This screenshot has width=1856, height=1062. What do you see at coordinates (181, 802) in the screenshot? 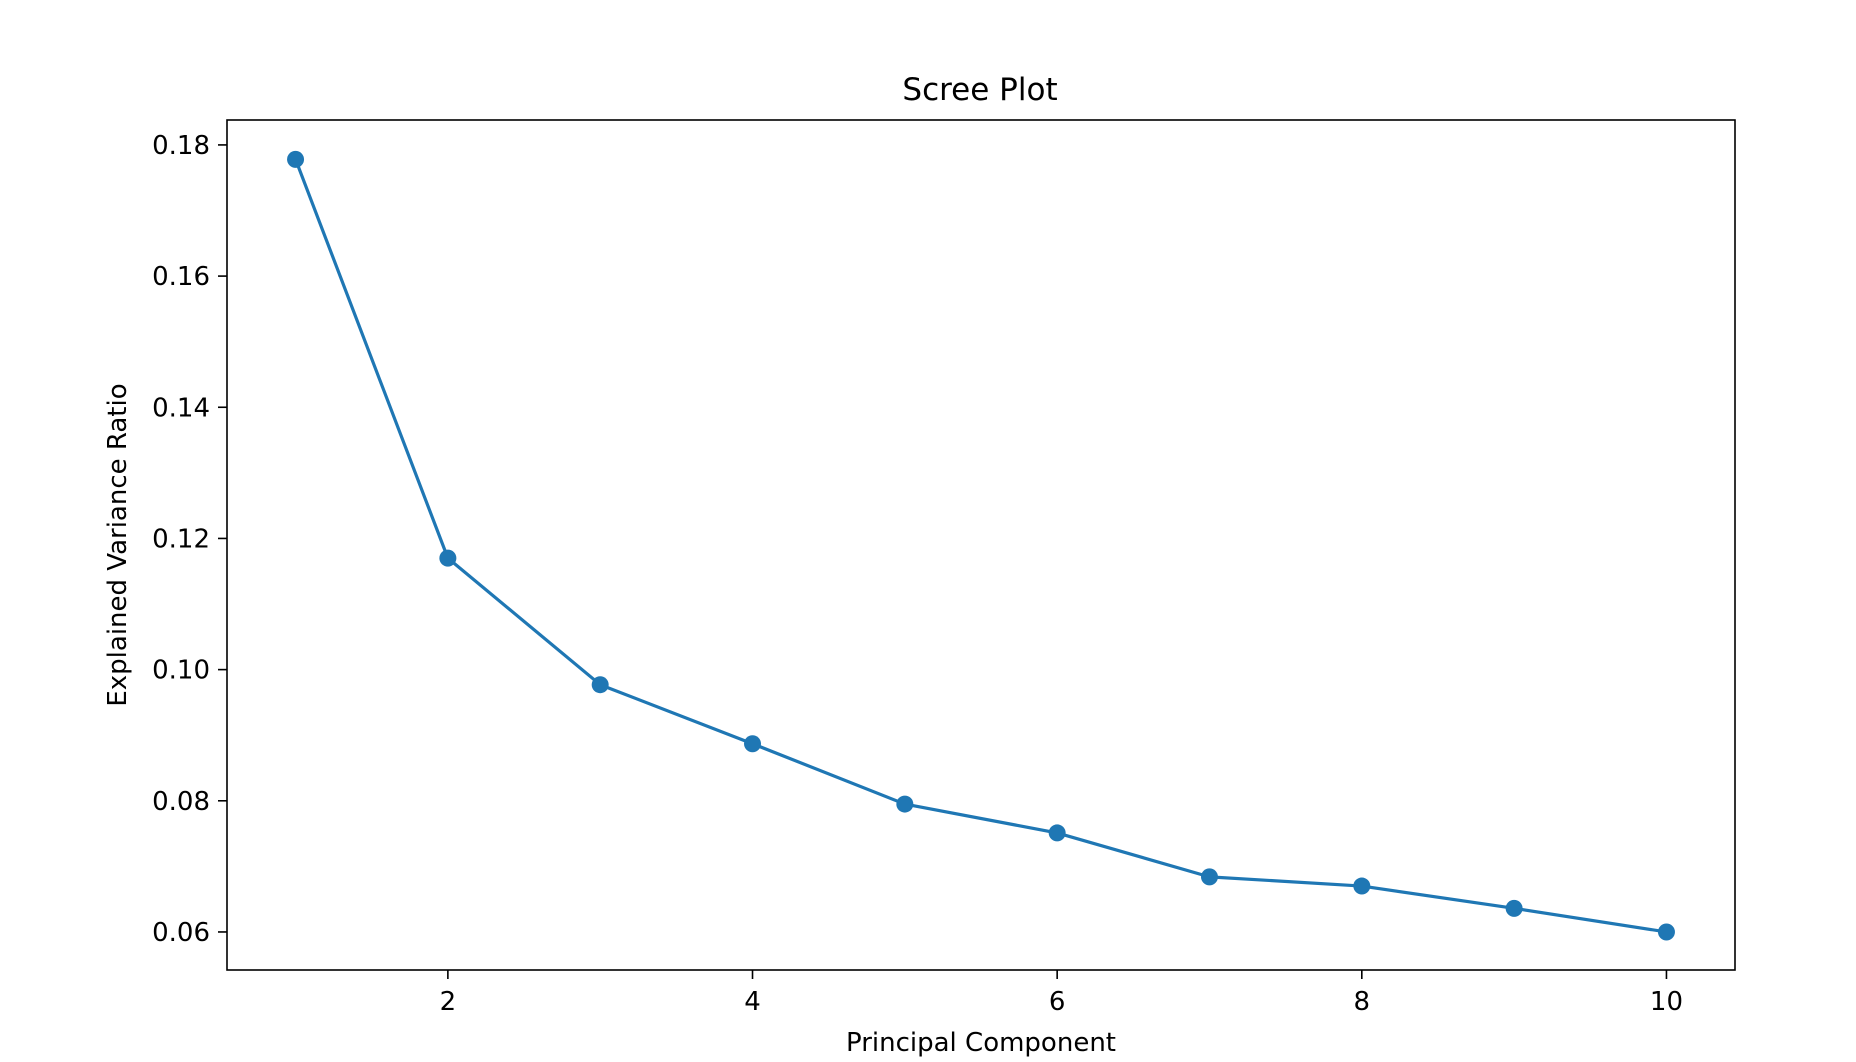
I see `y-tick-label: 0.08` at bounding box center [181, 802].